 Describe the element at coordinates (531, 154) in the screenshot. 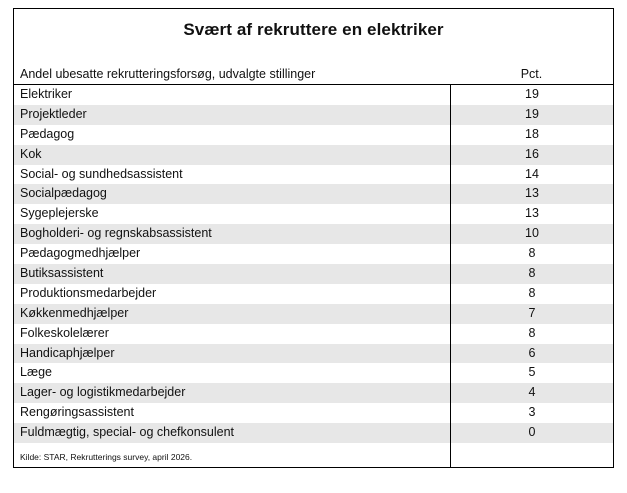

I see `row-value: 16` at that location.